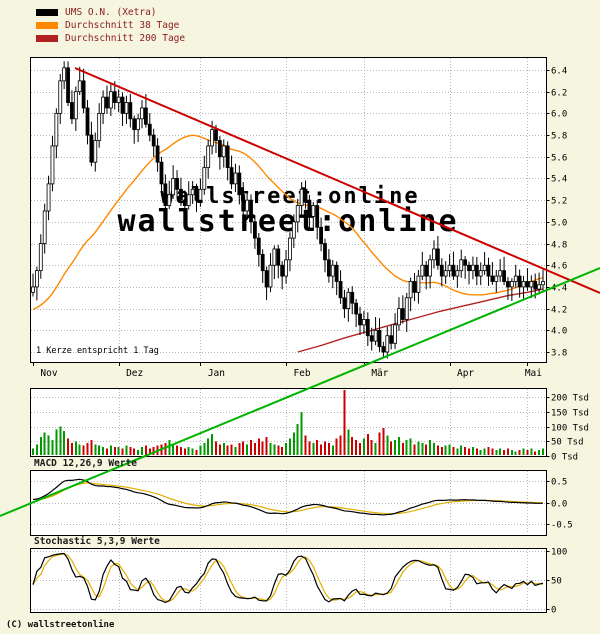 Image resolution: width=600 pixels, height=634 pixels. Describe the element at coordinates (559, 180) in the screenshot. I see `price-axis-label: 5.4` at that location.